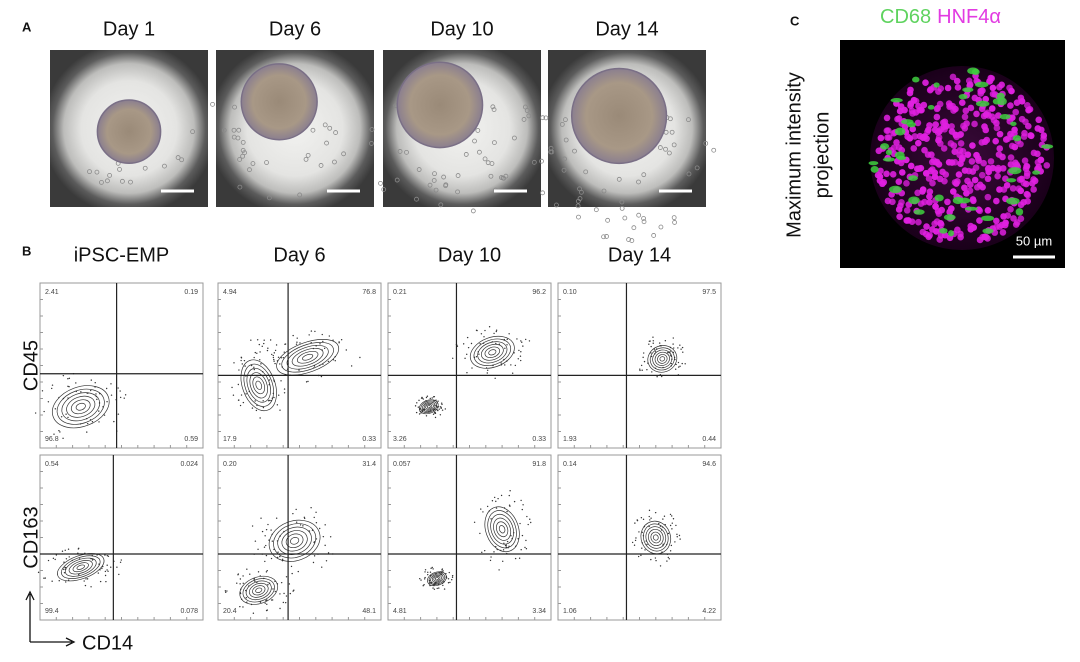 This screenshot has height=662, width=1080. What do you see at coordinates (52, 292) in the screenshot?
I see `quadrant-value: 2.41` at bounding box center [52, 292].